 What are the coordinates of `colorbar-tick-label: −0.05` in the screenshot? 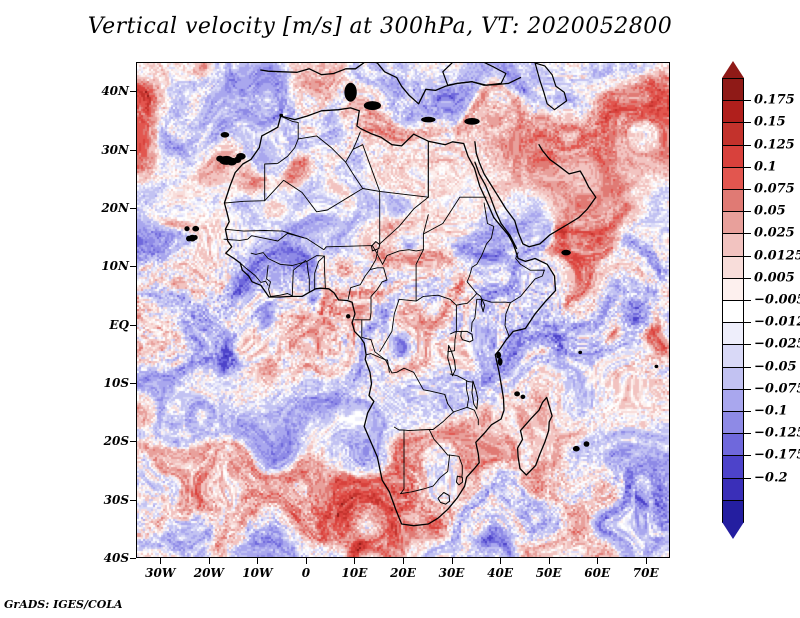 It's located at (775, 367).